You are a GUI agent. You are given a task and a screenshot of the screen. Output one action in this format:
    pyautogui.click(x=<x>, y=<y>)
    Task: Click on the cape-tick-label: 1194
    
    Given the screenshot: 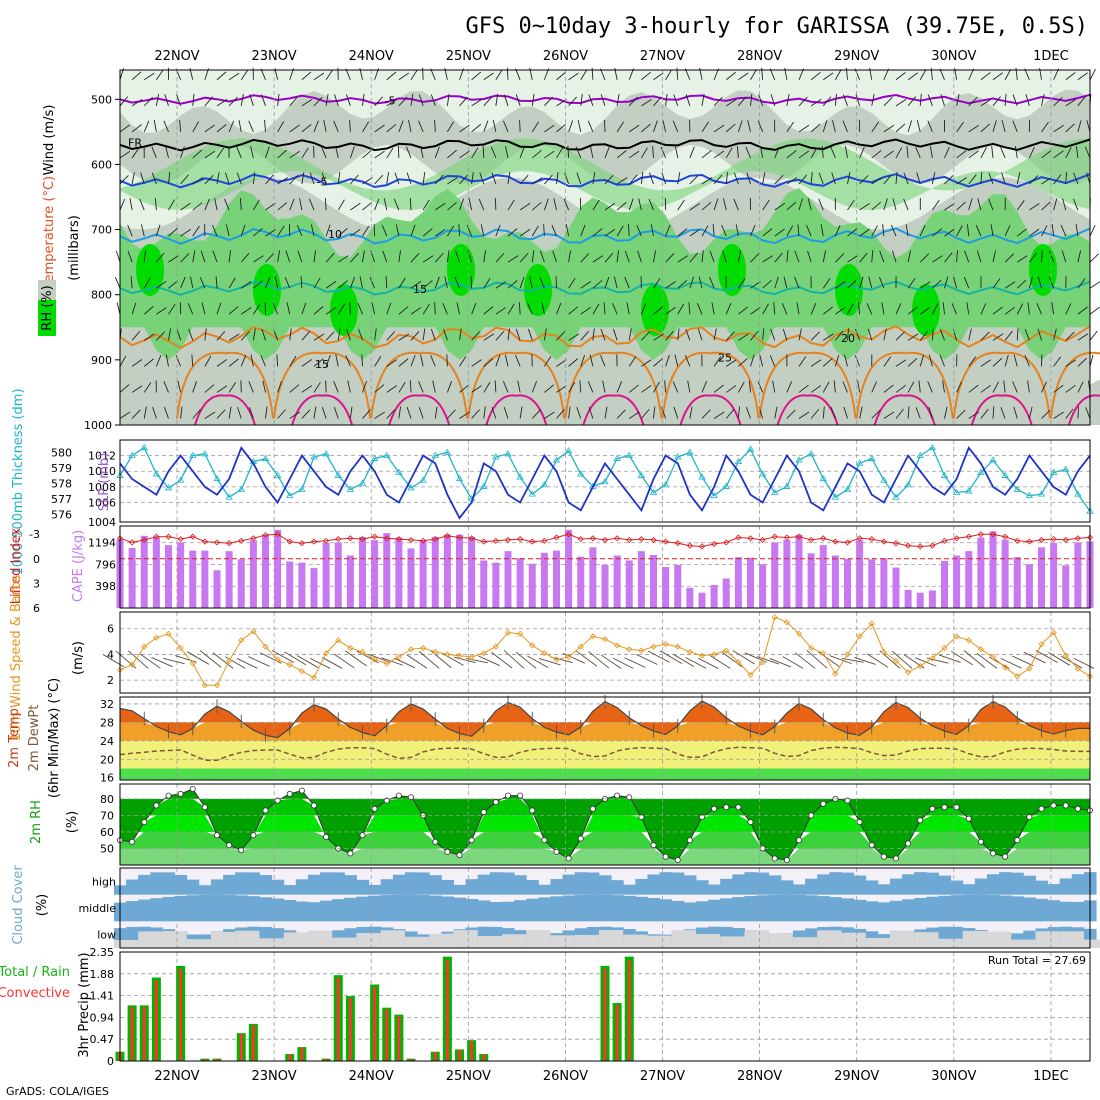 What is the action you would take?
    pyautogui.click(x=102, y=543)
    